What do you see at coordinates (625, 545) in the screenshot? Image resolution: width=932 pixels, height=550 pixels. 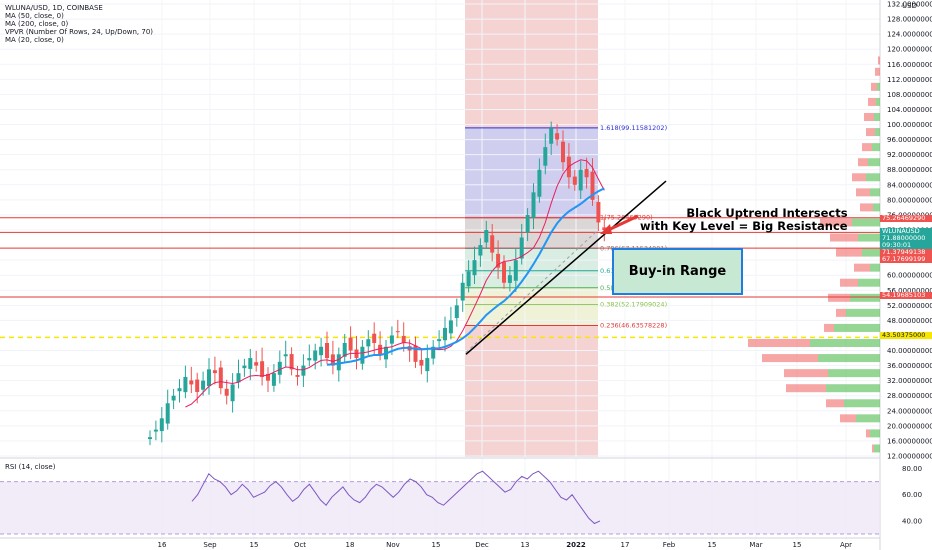 I see `time-tick-label: 17` at bounding box center [625, 545].